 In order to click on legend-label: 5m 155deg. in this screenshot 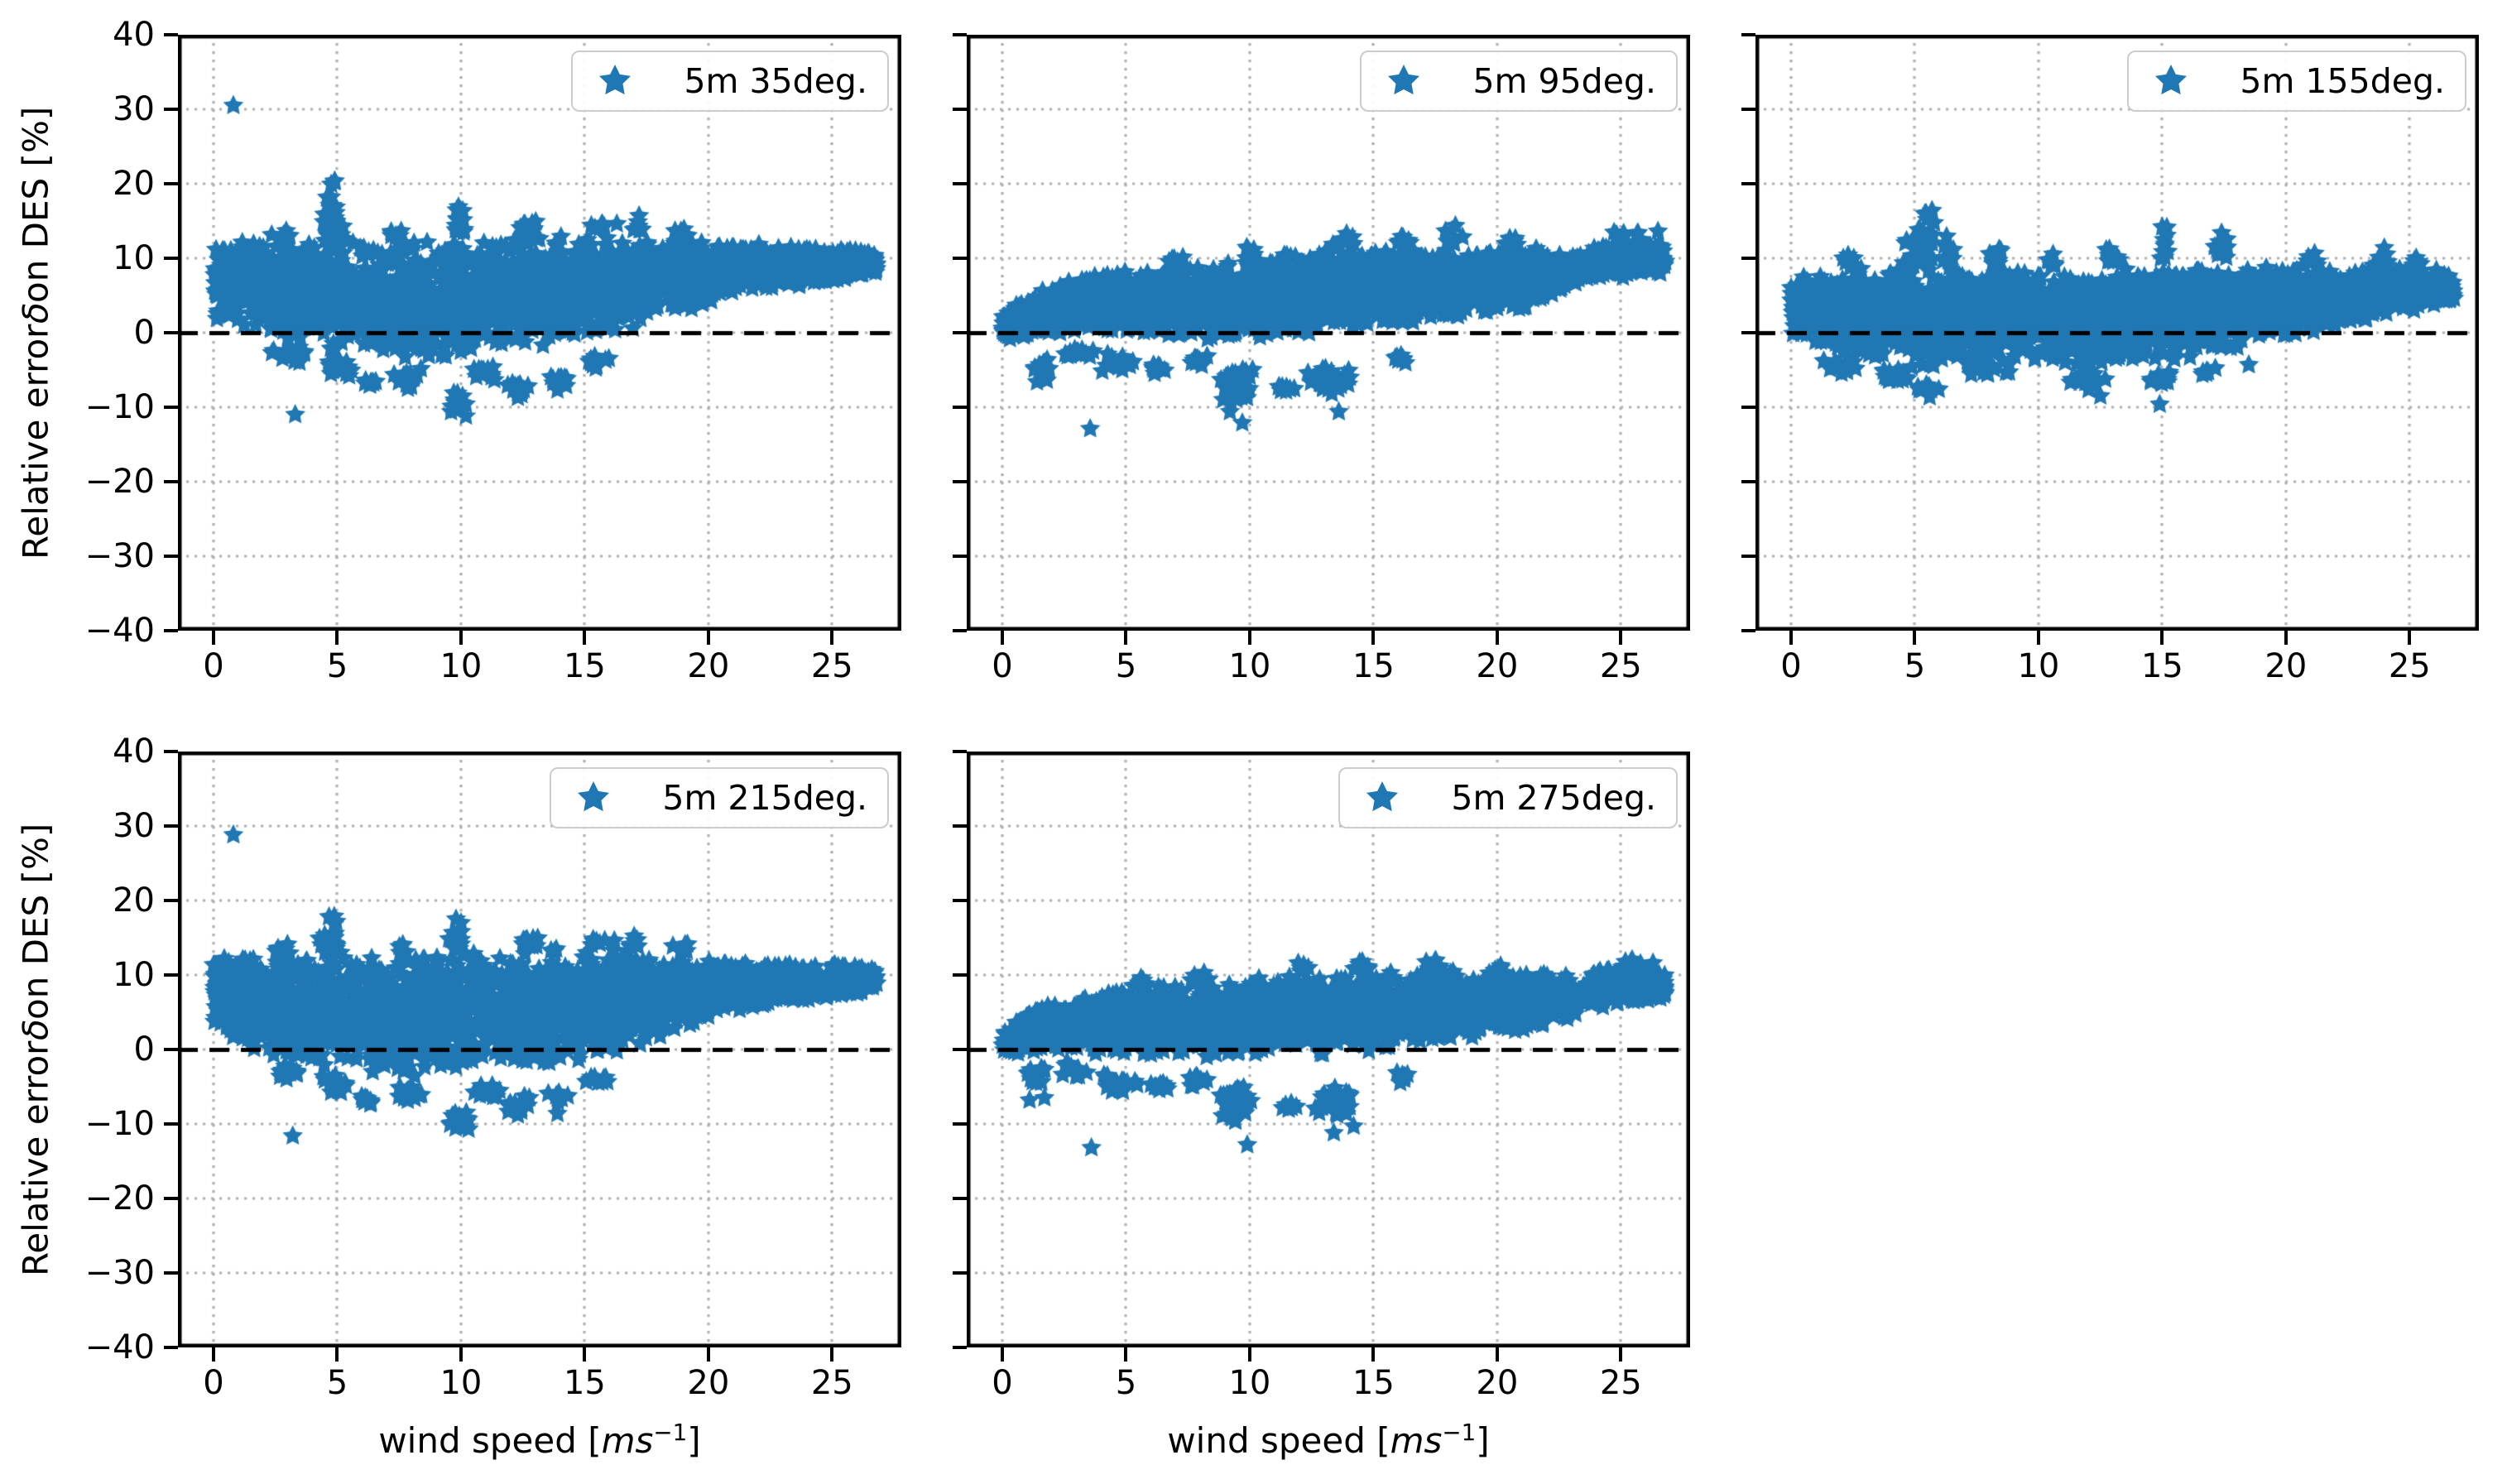, I will do `click(2342, 81)`.